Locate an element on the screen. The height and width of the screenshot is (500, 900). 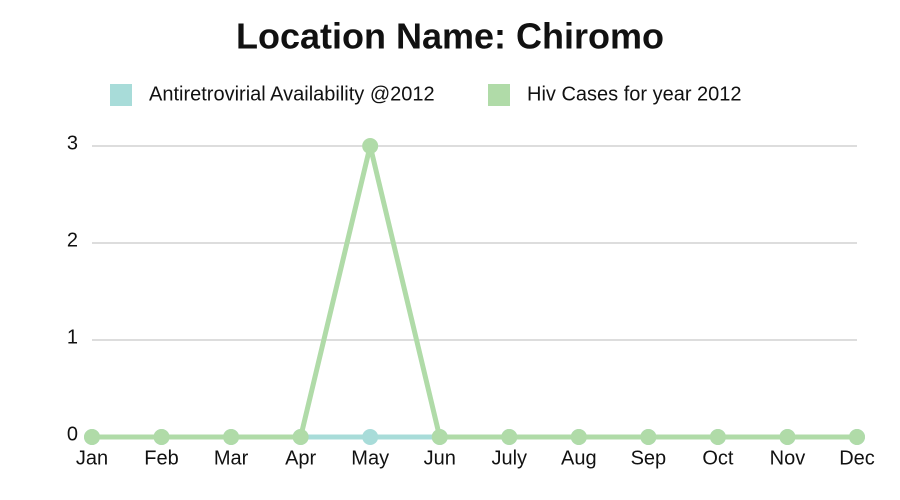
y-tick-label: 0 is located at coordinates (72, 434).